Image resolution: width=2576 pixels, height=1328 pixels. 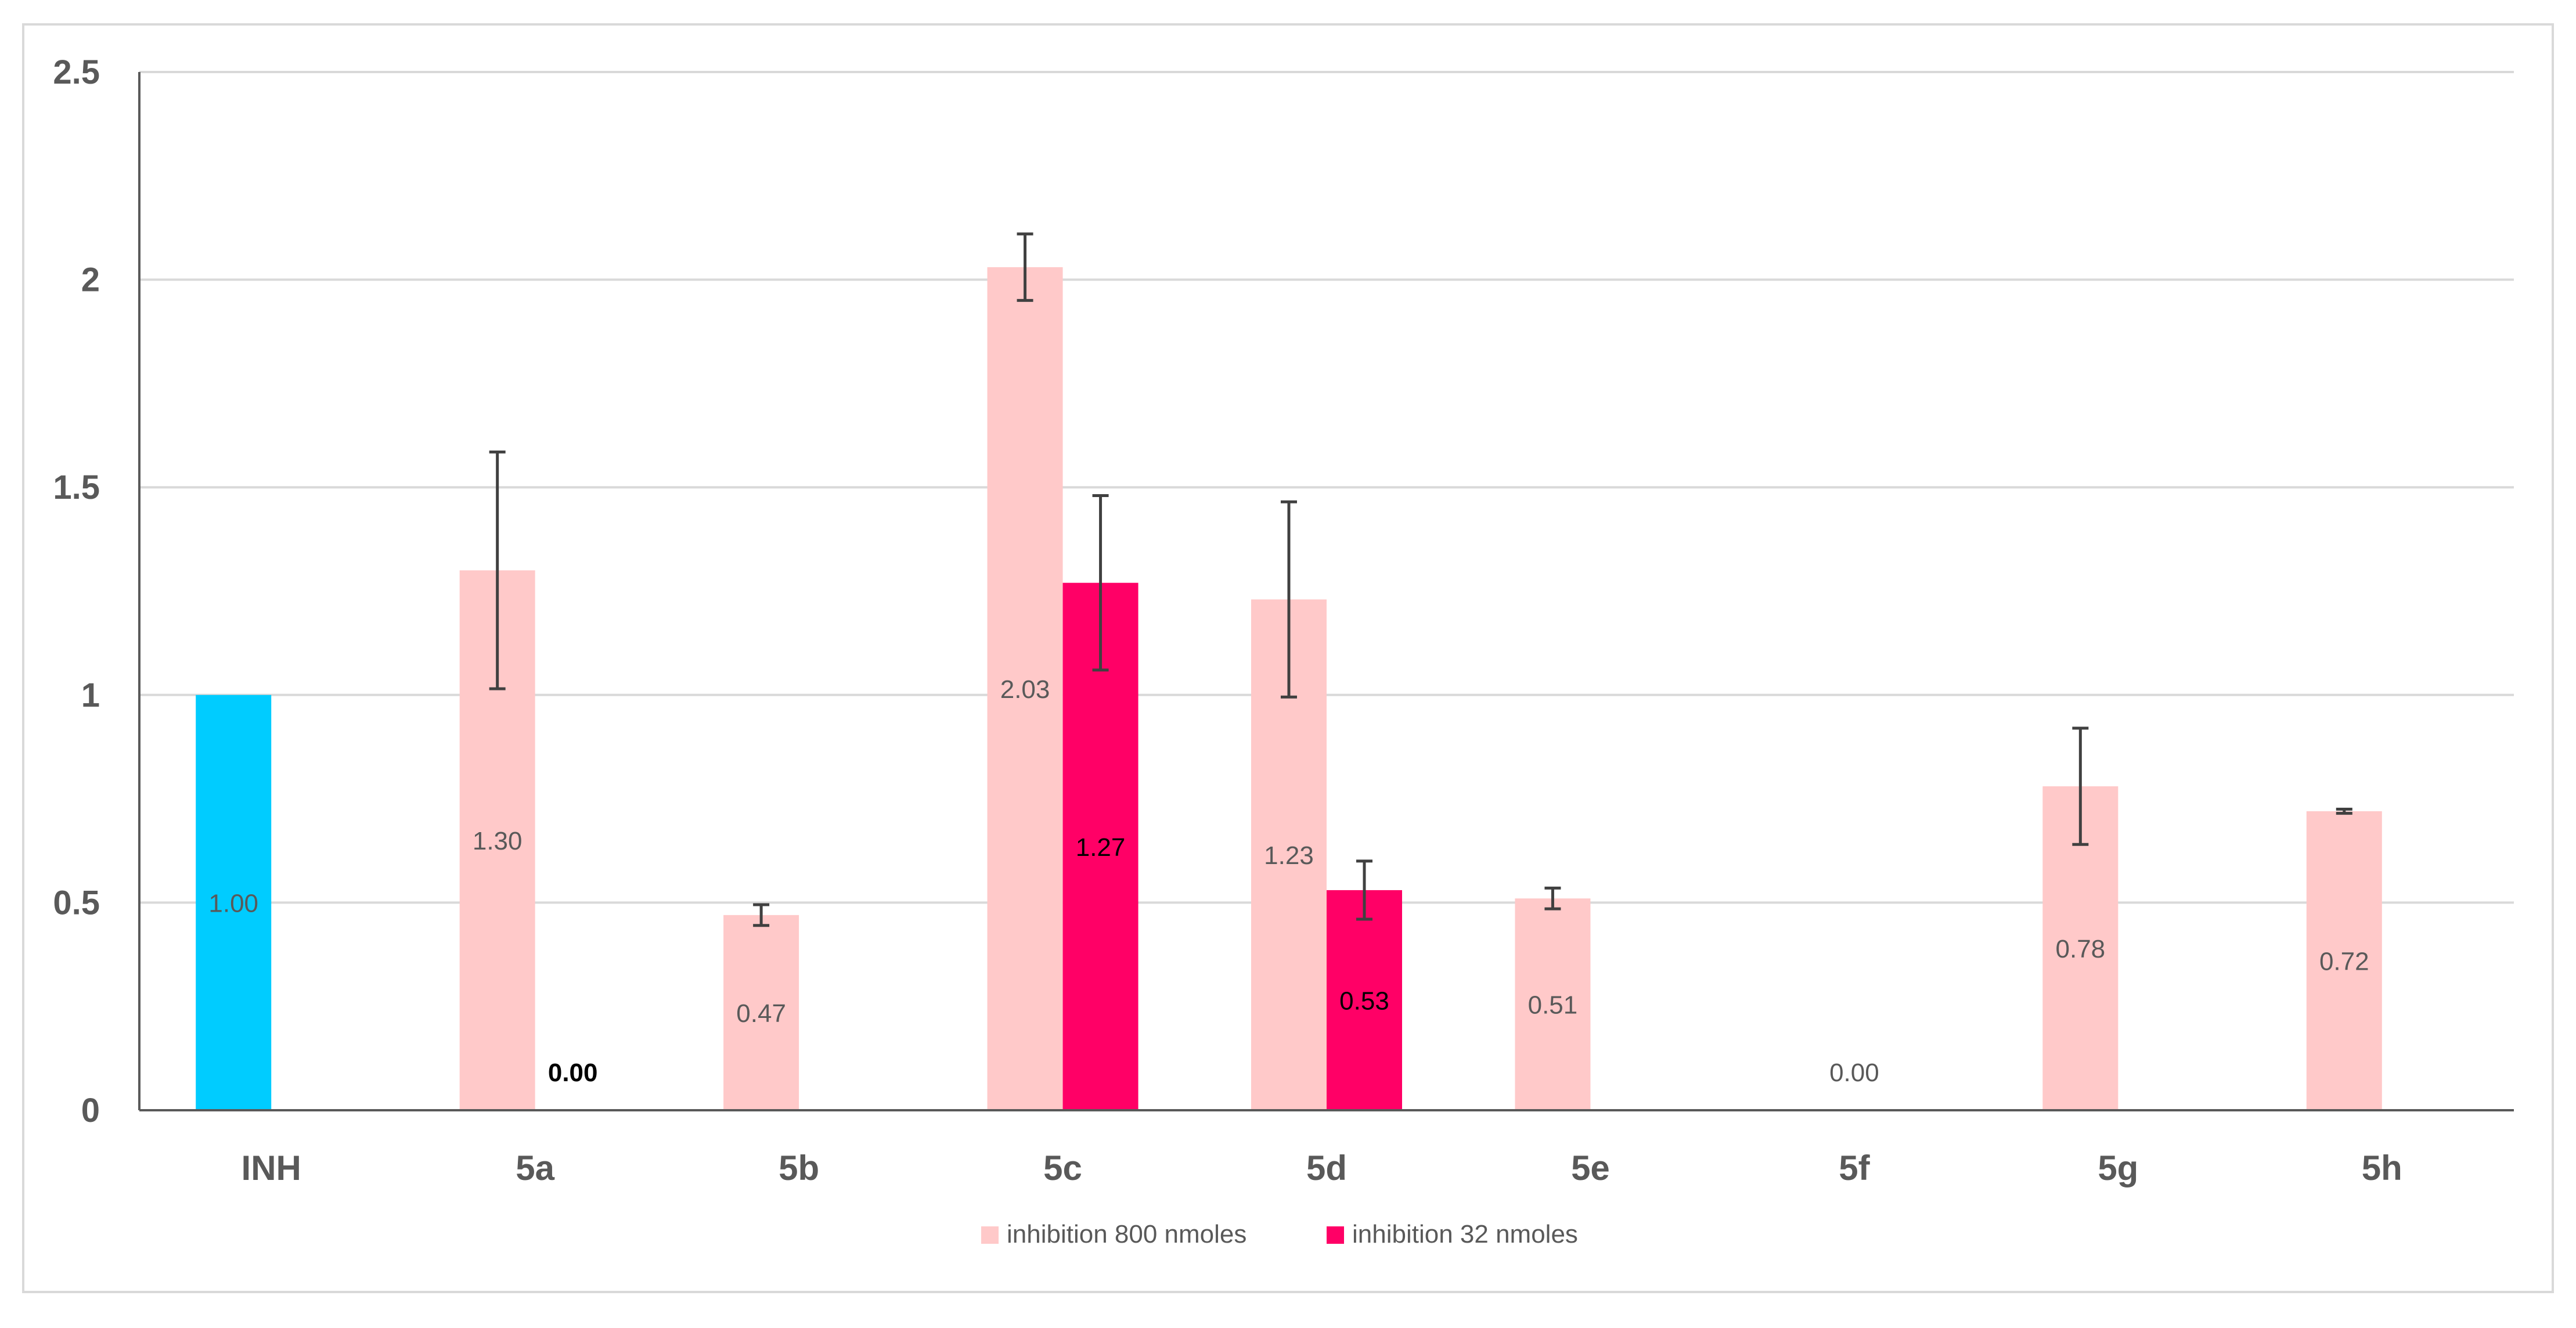 I want to click on data-label-32nmoles: 0.00, so click(x=573, y=1073).